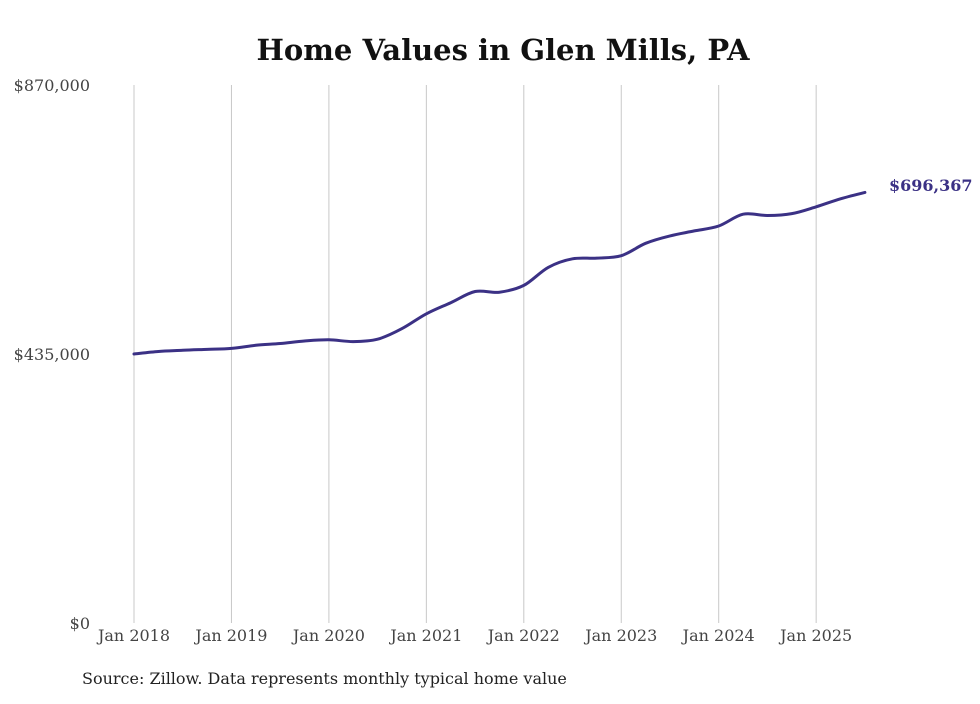  Describe the element at coordinates (931, 185) in the screenshot. I see `end-value-label: $696,367` at that location.